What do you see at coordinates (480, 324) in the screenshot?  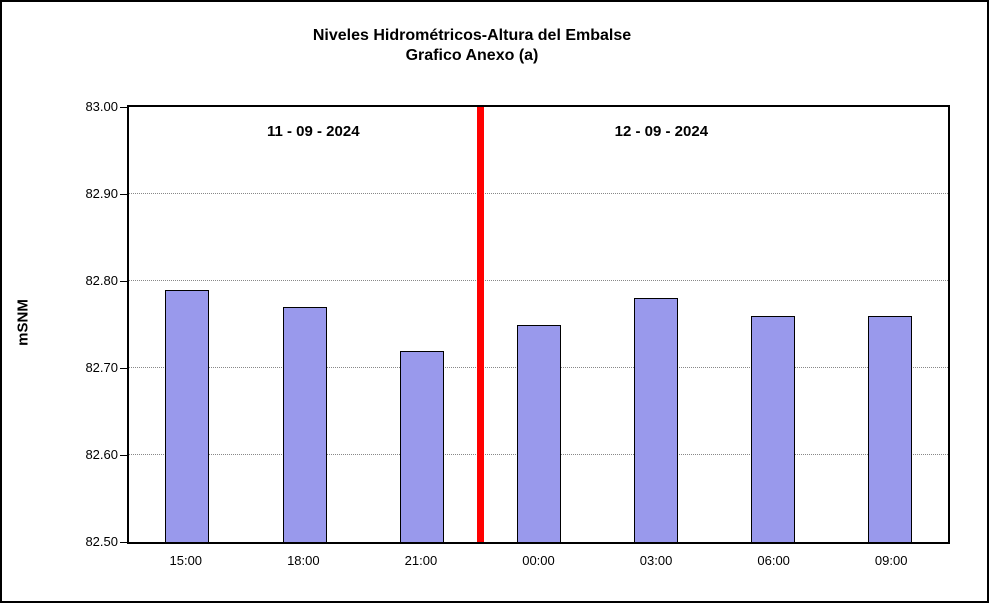 I see `date-divider-line` at bounding box center [480, 324].